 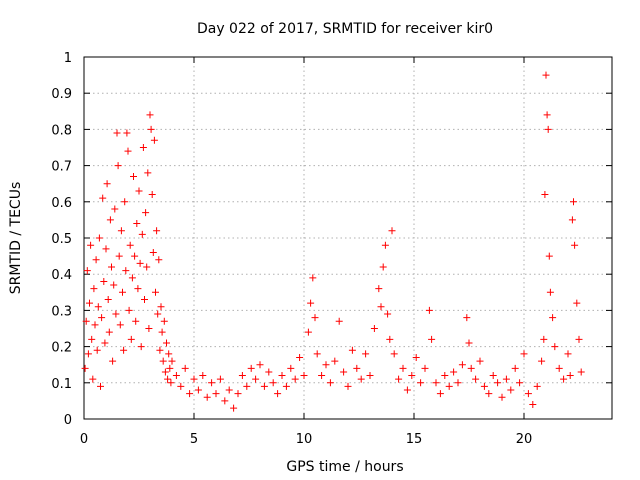 I want to click on y-tick-label: 1, so click(x=68, y=58).